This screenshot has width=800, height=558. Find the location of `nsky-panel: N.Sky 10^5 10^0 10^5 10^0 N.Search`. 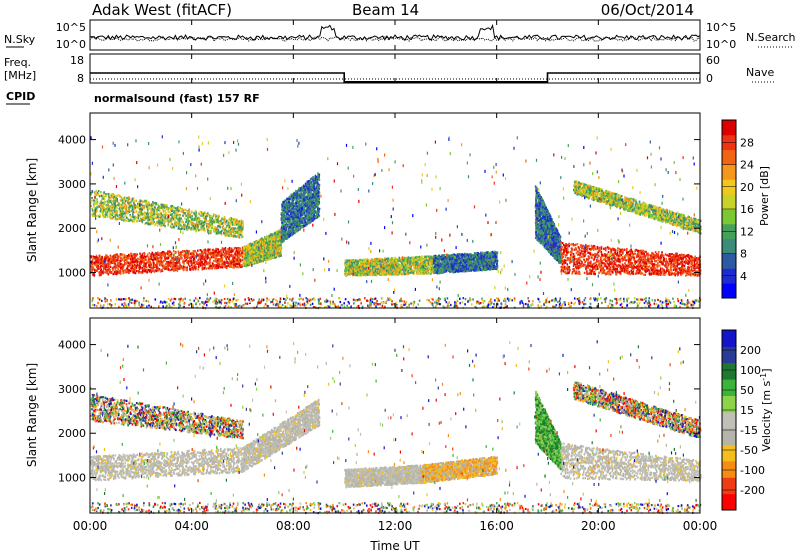

nsky-panel: N.Sky 10^5 10^0 10^5 10^0 N.Search is located at coordinates (400, 35).